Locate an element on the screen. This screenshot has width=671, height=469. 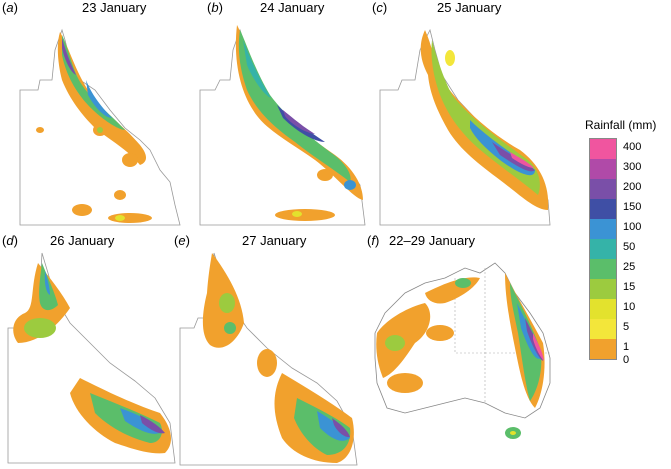
map-panel-c: (c) is located at coordinates (467, 115).